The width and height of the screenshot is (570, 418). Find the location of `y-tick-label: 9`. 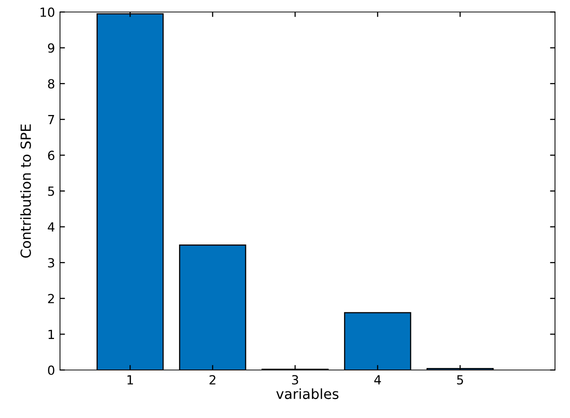

y-tick-label: 9 is located at coordinates (51, 48).